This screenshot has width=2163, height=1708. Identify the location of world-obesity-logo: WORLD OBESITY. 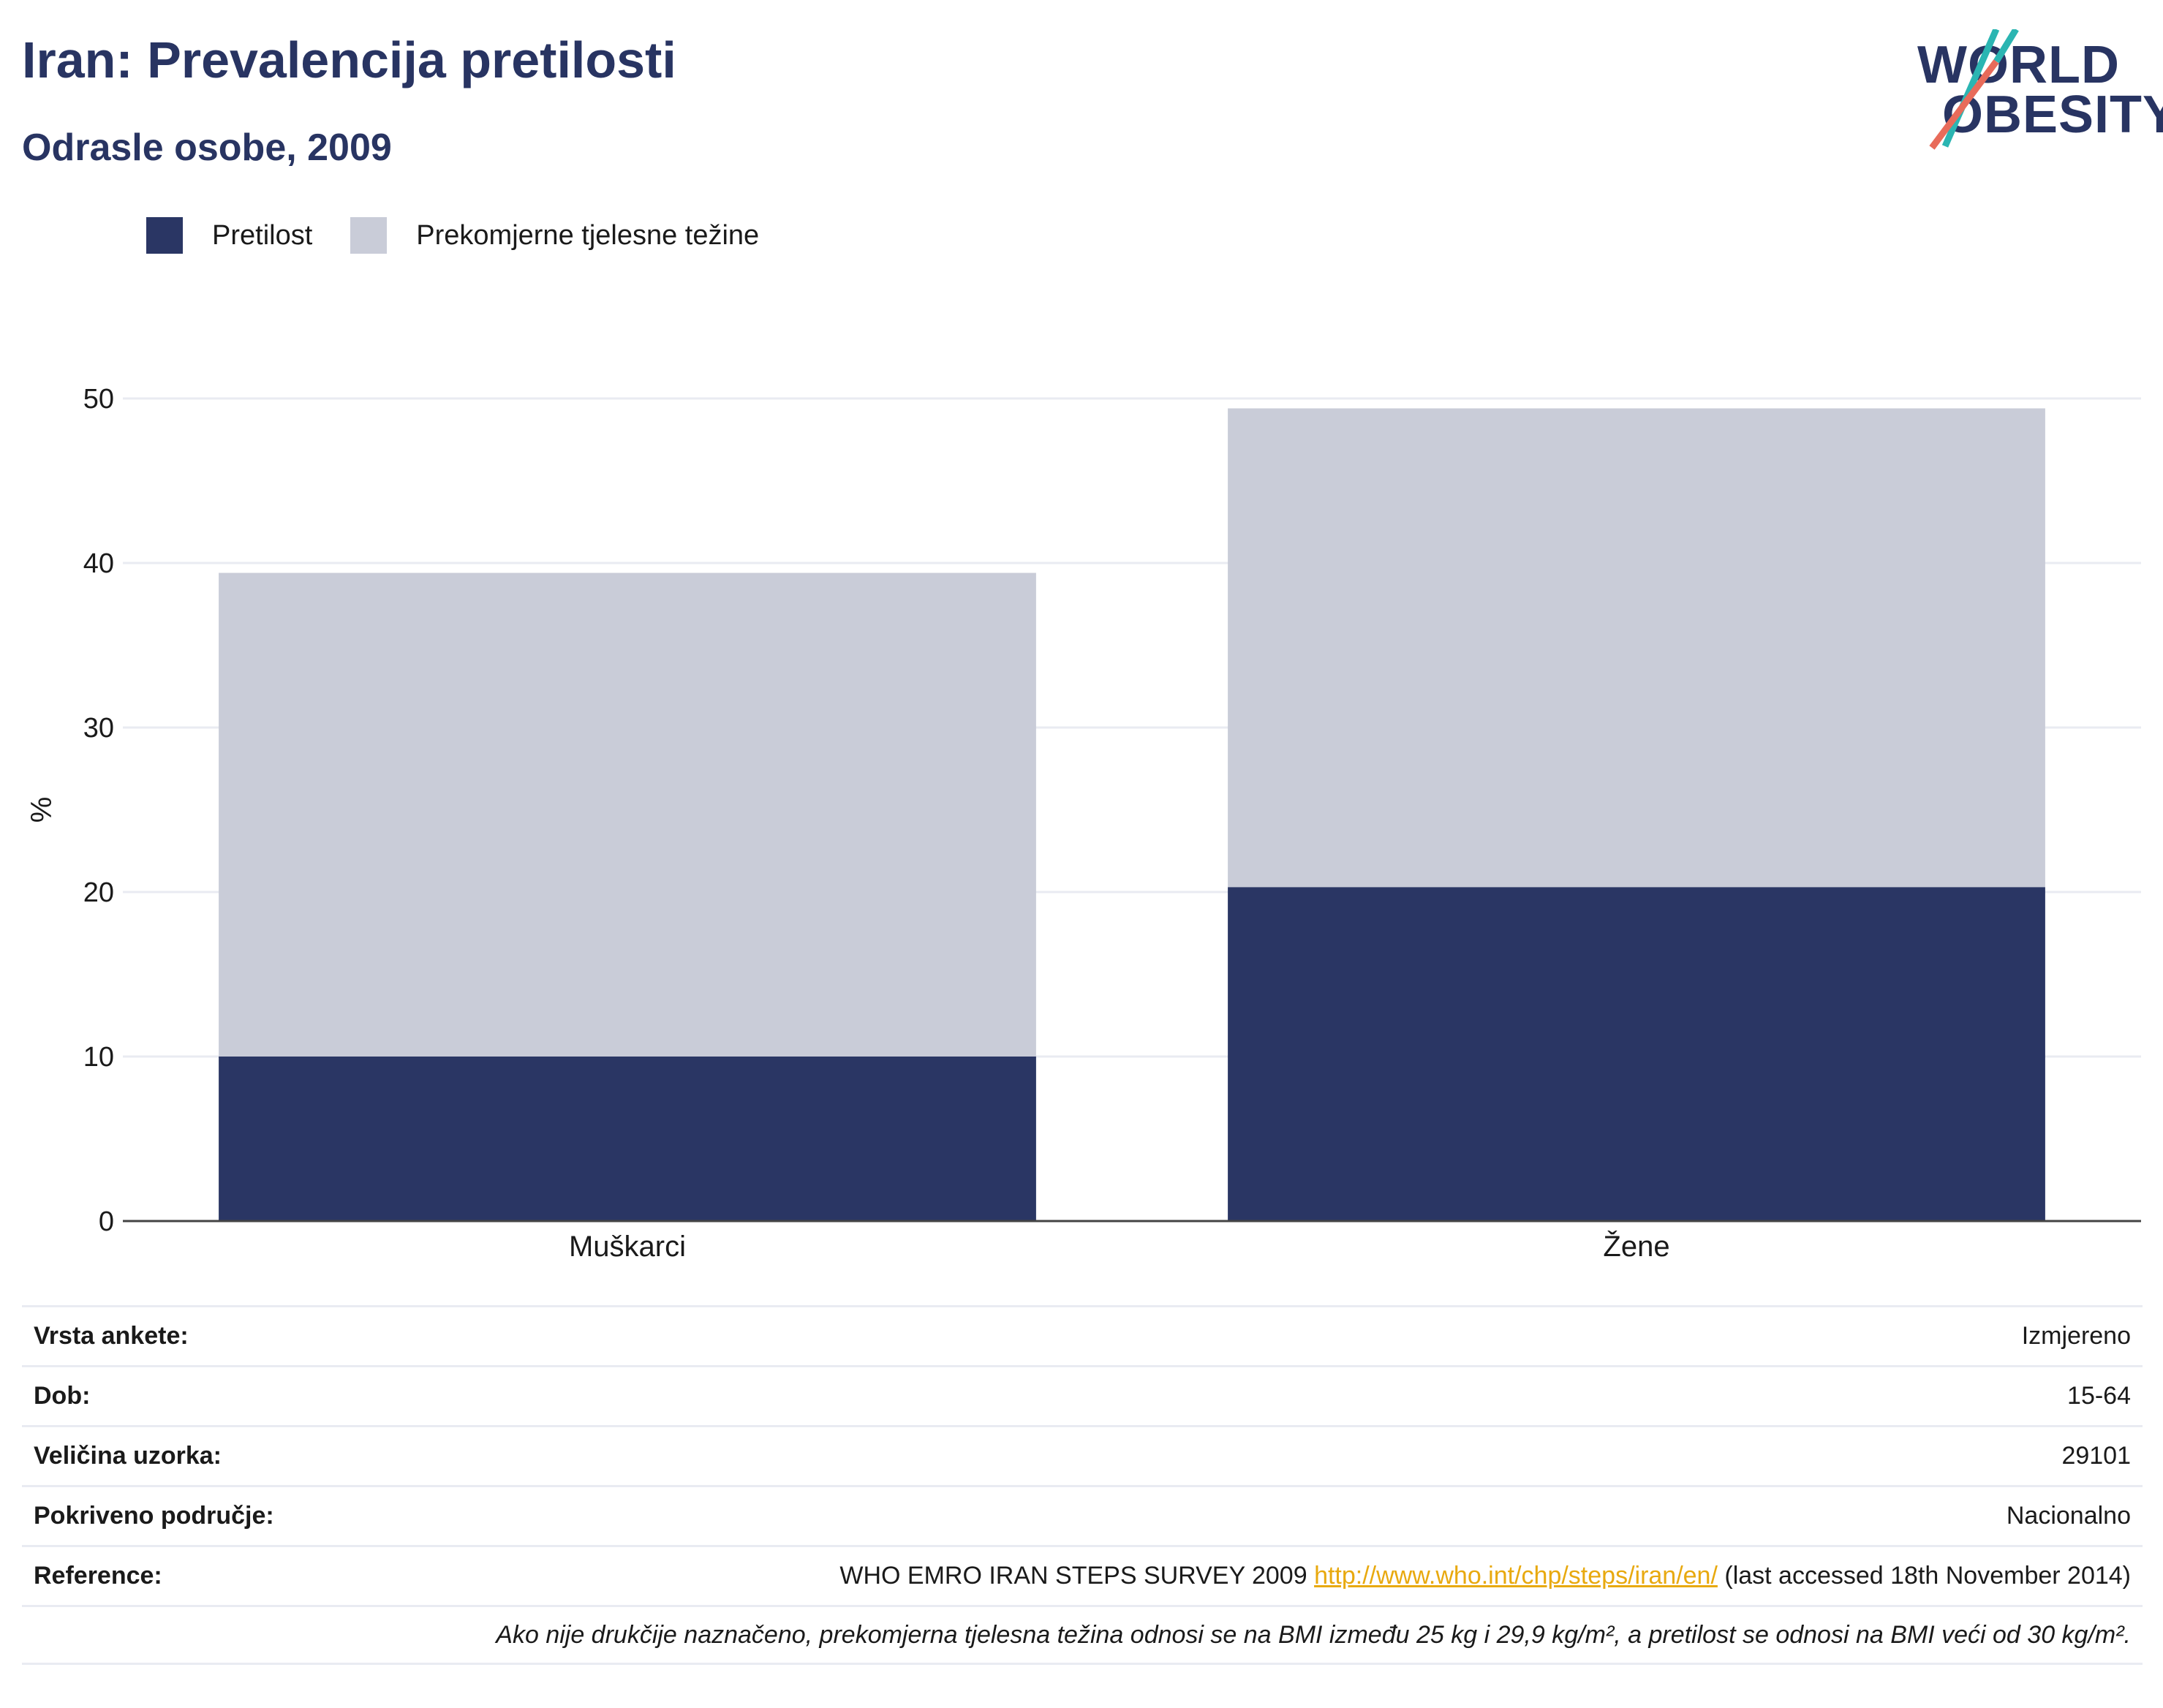
(2036, 91).